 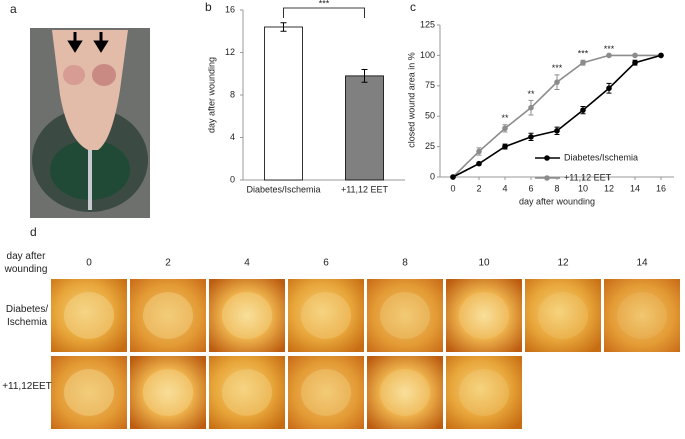 What do you see at coordinates (211, 95) in the screenshot?
I see `y-axis-label: day after wounding` at bounding box center [211, 95].